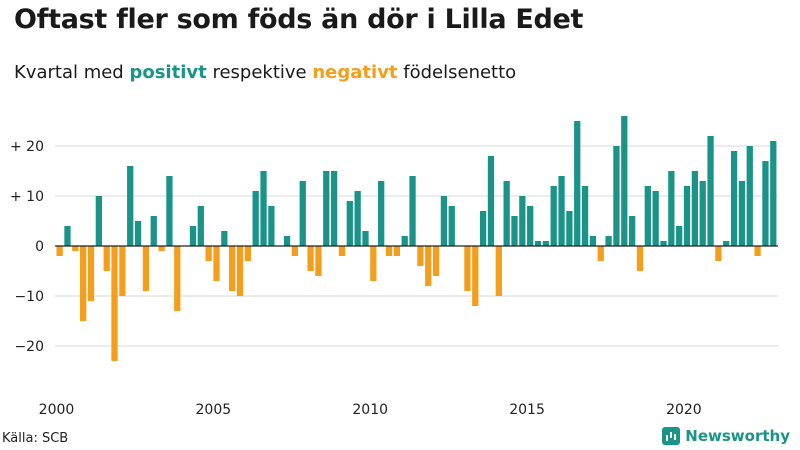 This screenshot has width=800, height=450. Describe the element at coordinates (69, 72) in the screenshot. I see `subtitle-prefix: Kvartal med` at that location.